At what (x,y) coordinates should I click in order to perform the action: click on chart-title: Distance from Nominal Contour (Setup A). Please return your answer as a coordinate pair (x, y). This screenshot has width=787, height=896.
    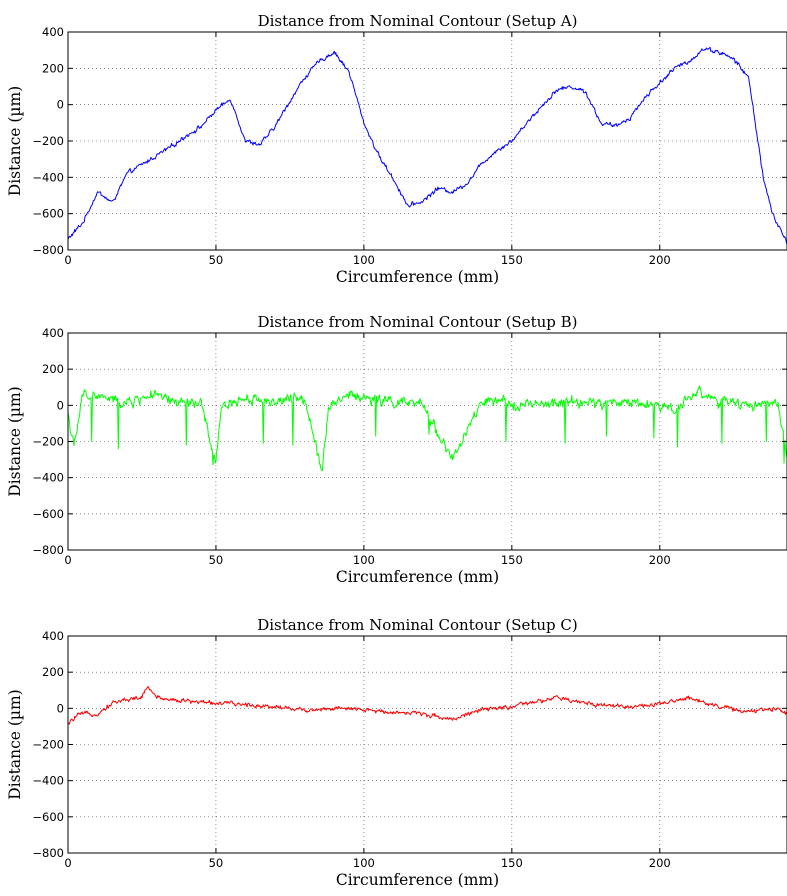
    Looking at the image, I should click on (418, 21).